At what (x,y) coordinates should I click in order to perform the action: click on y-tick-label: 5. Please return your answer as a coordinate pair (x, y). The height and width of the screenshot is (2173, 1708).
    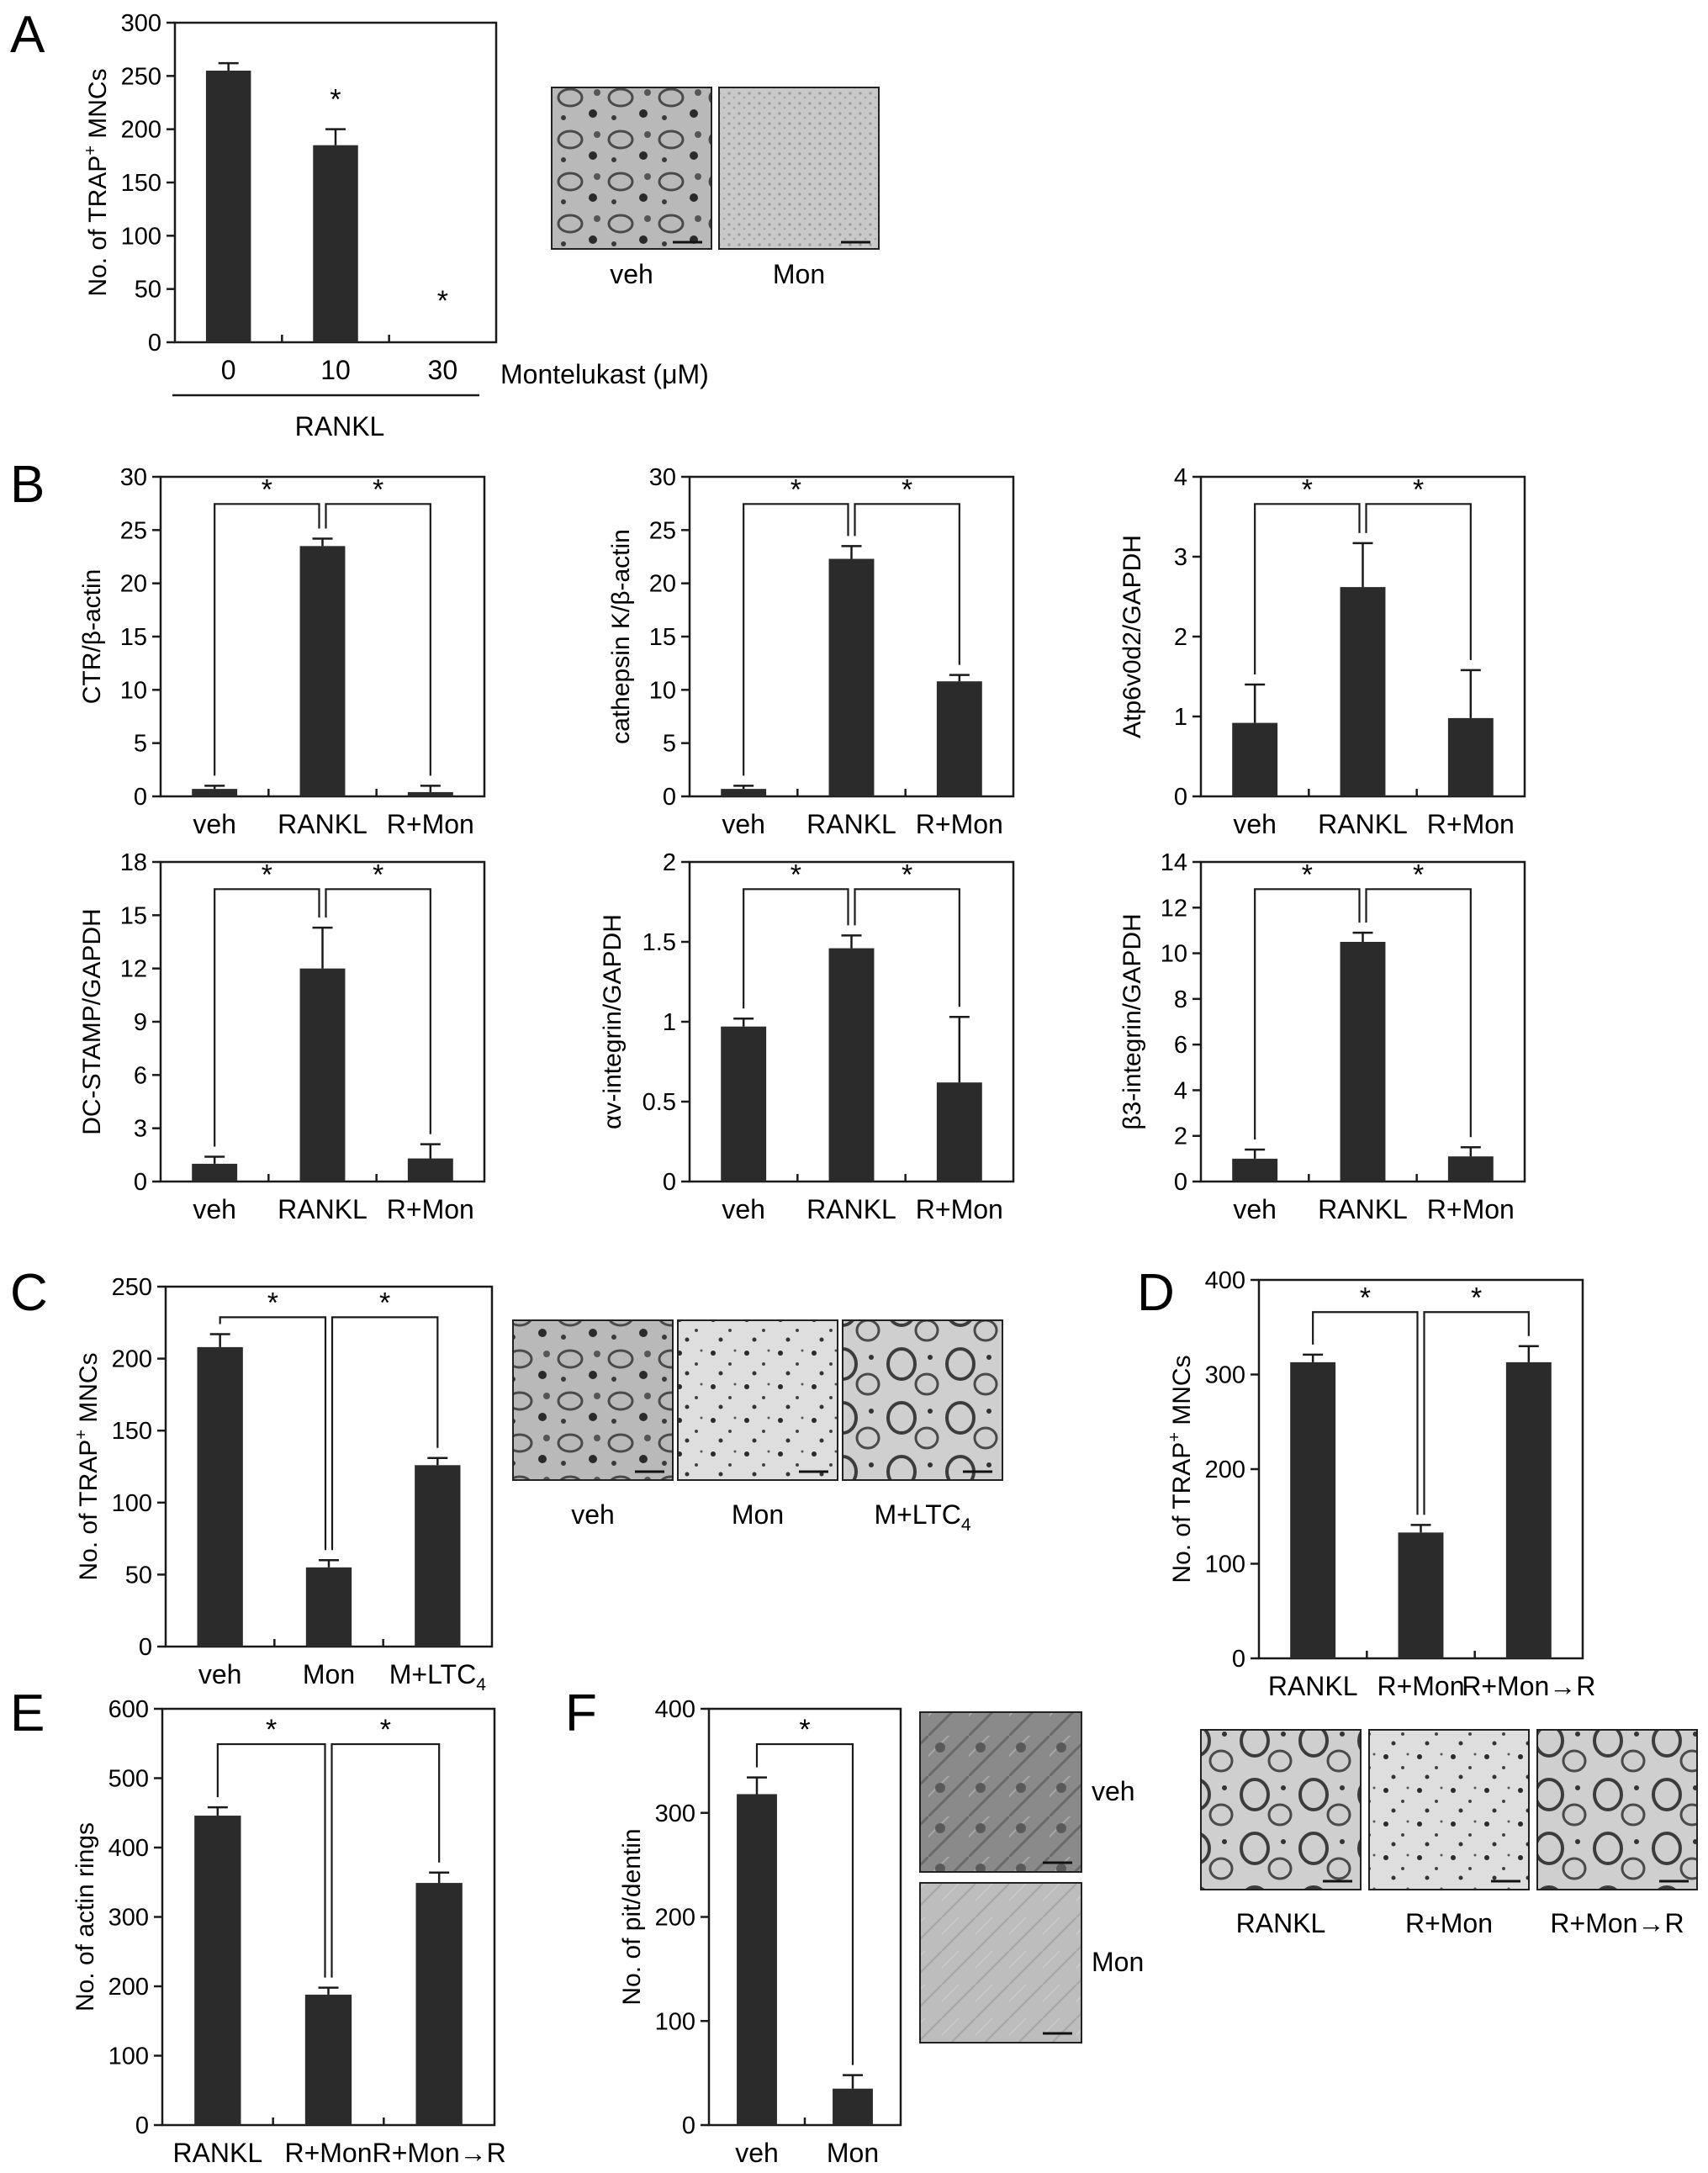
    Looking at the image, I should click on (140, 744).